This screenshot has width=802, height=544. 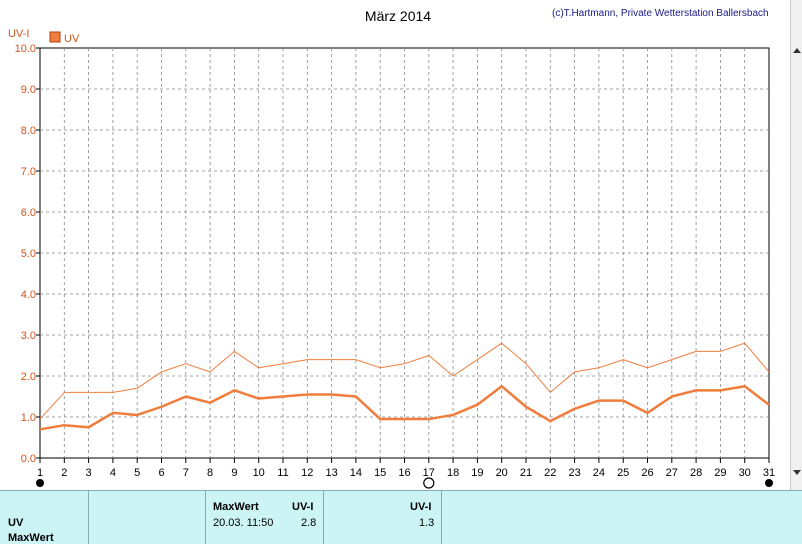 What do you see at coordinates (28, 172) in the screenshot?
I see `y-tick-label: 7.0` at bounding box center [28, 172].